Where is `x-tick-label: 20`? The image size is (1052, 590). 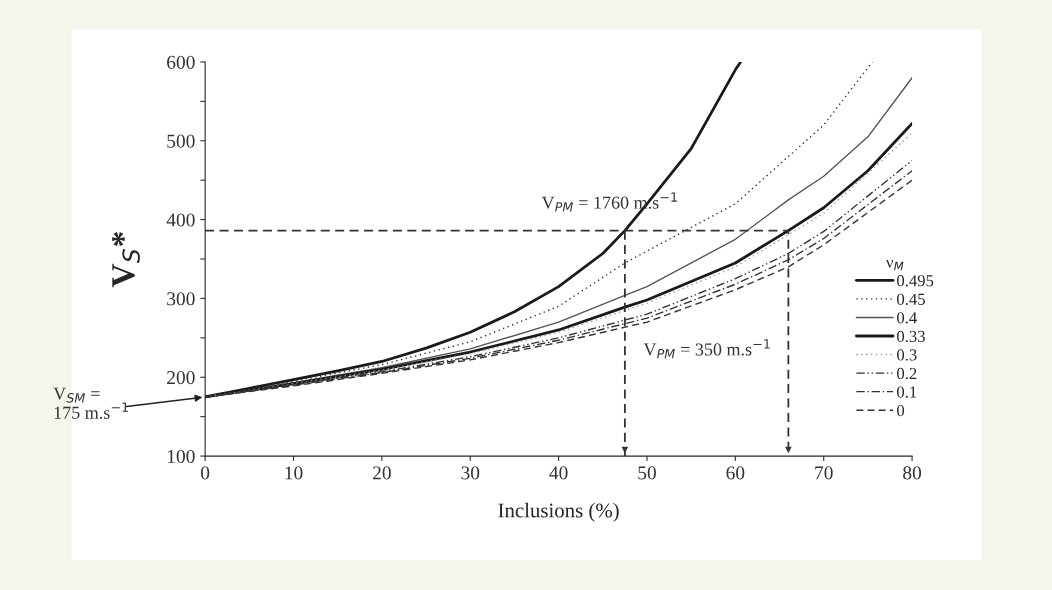 x-tick-label: 20 is located at coordinates (382, 473).